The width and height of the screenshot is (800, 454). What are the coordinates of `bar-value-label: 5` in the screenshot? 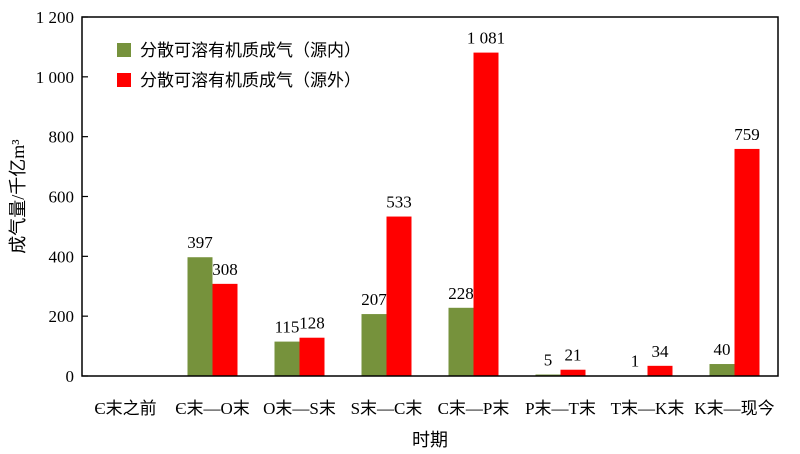 It's located at (548, 360).